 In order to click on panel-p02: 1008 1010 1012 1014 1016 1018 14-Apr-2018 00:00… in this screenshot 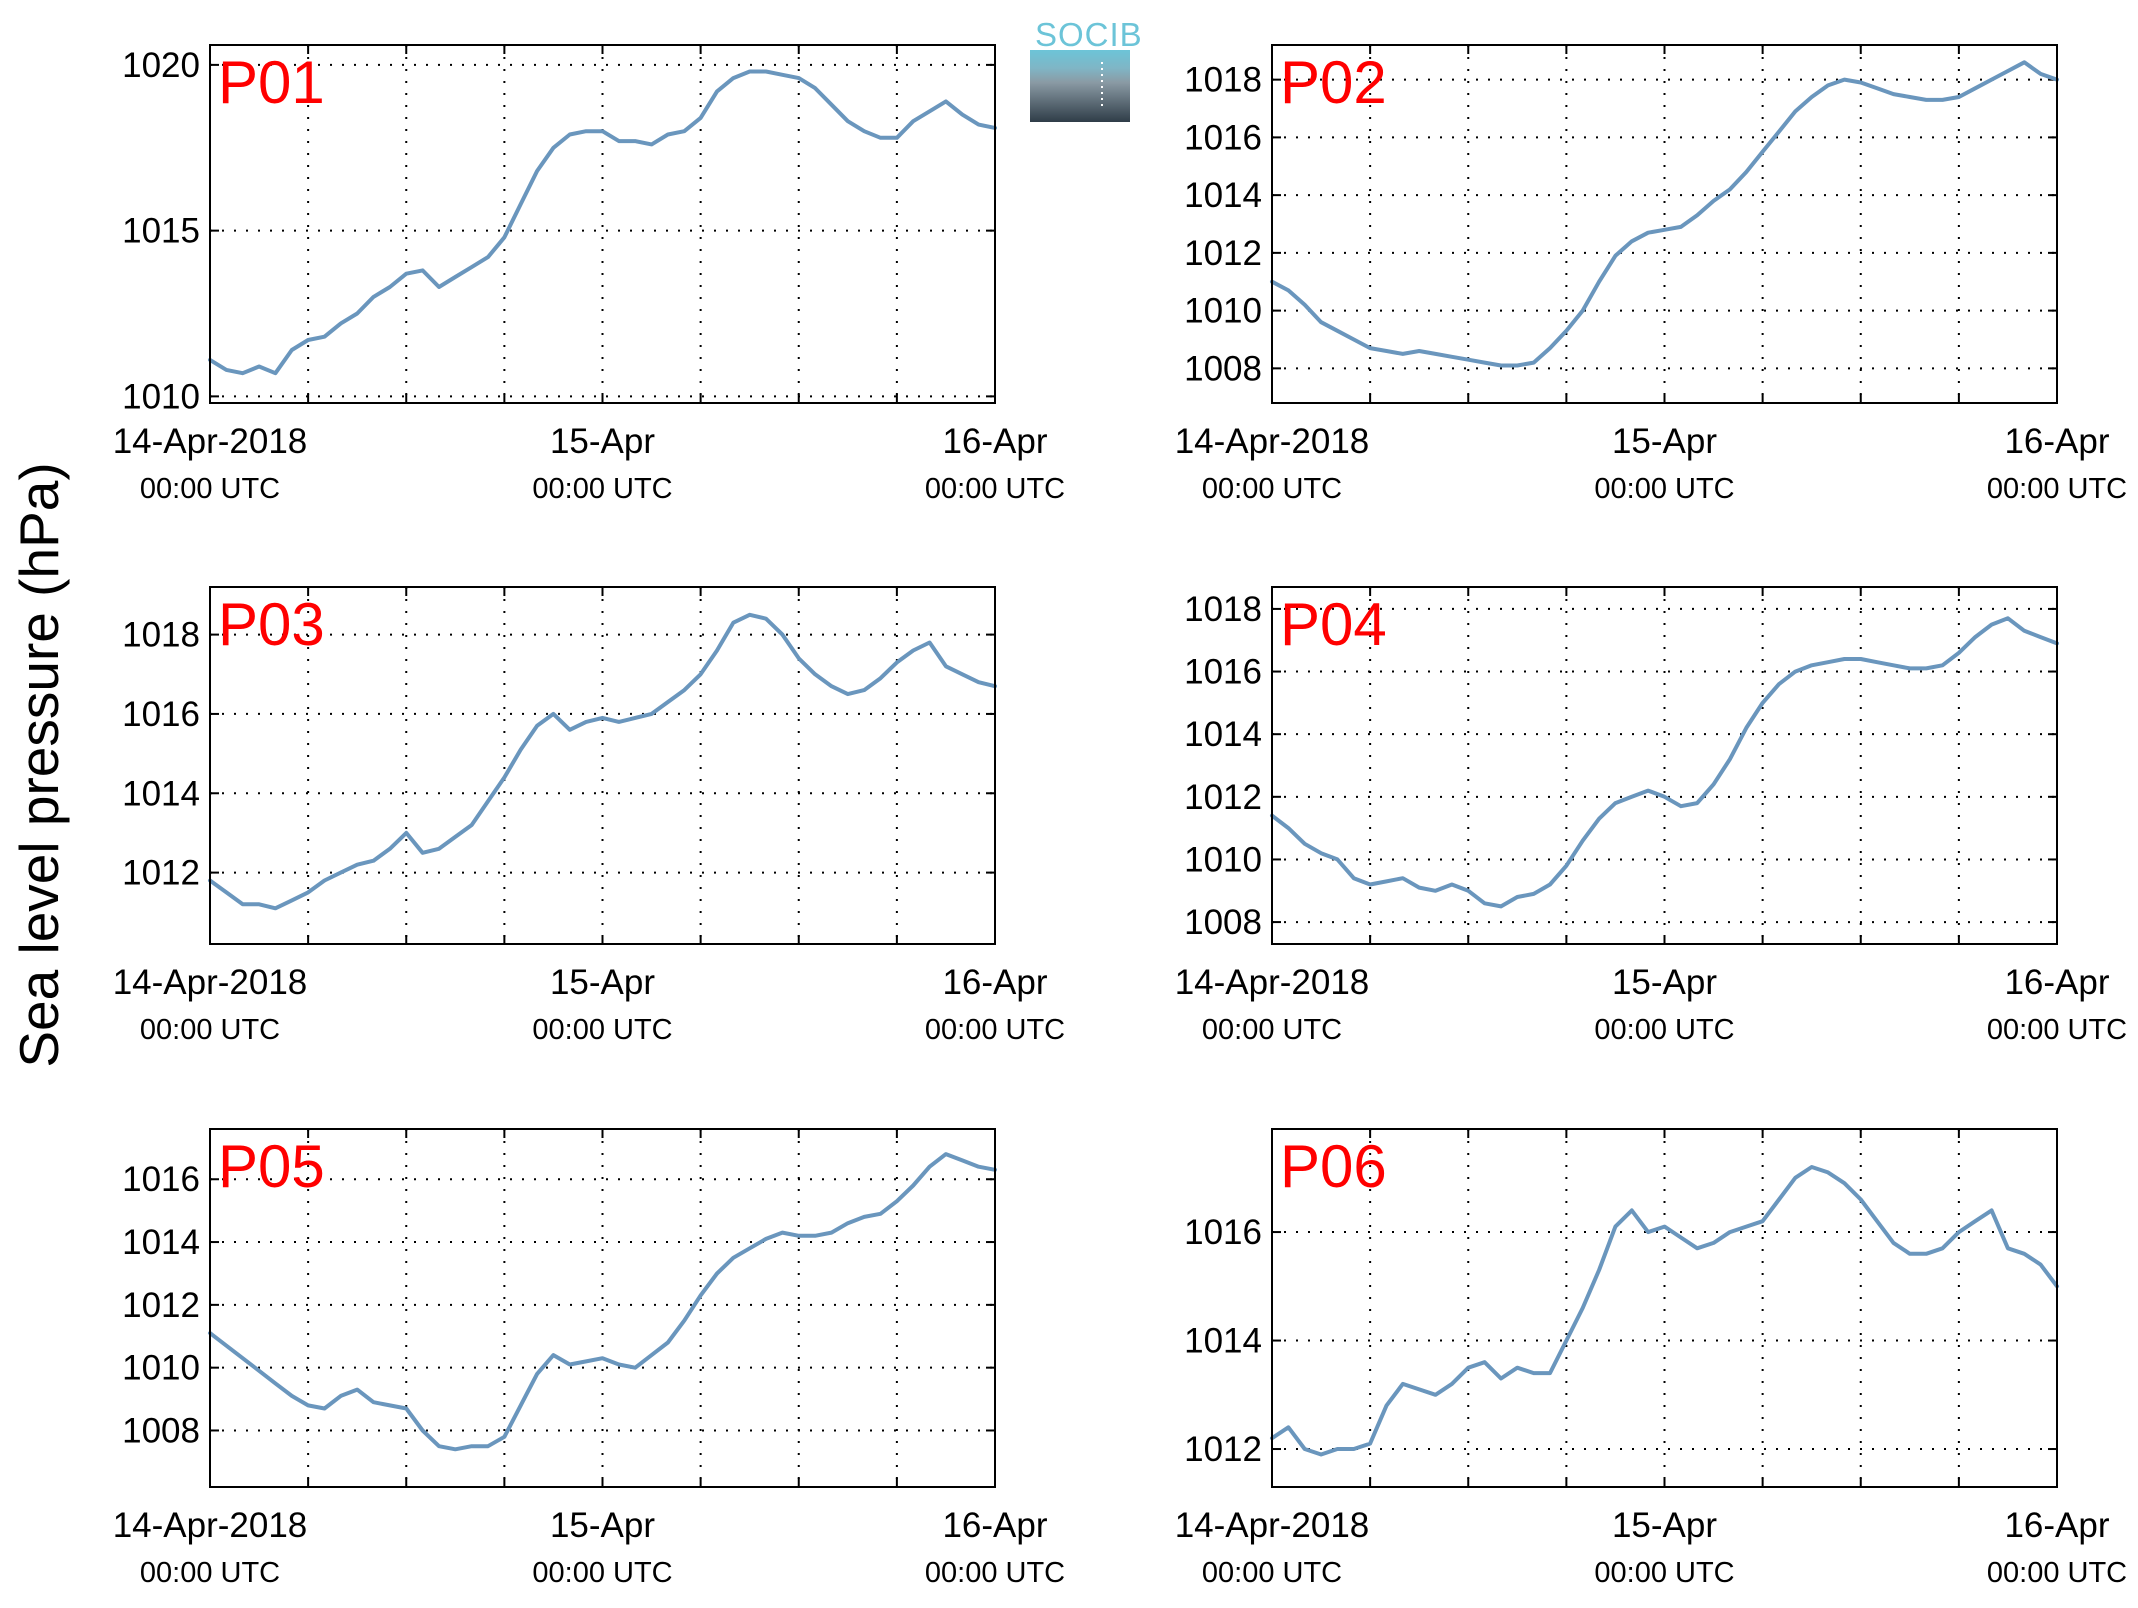, I will do `click(1651, 274)`.